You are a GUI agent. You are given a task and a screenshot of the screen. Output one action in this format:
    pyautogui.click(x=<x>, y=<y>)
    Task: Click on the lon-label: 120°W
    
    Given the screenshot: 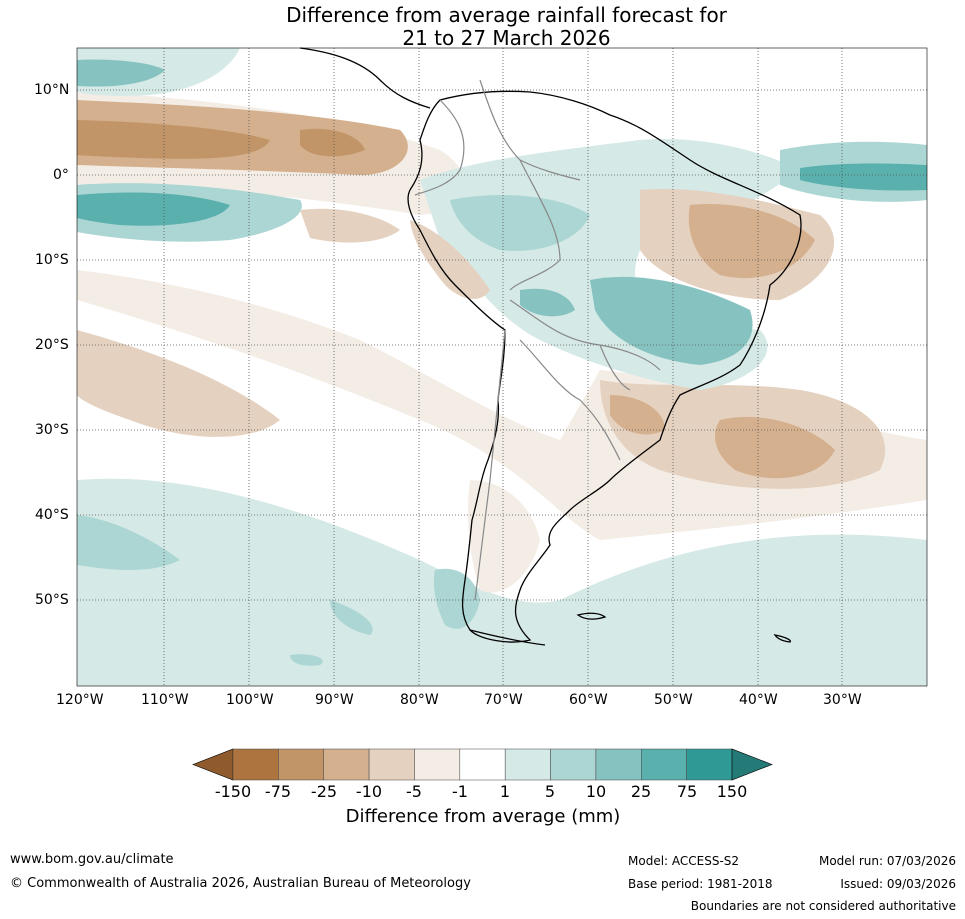 What is the action you would take?
    pyautogui.click(x=80, y=700)
    